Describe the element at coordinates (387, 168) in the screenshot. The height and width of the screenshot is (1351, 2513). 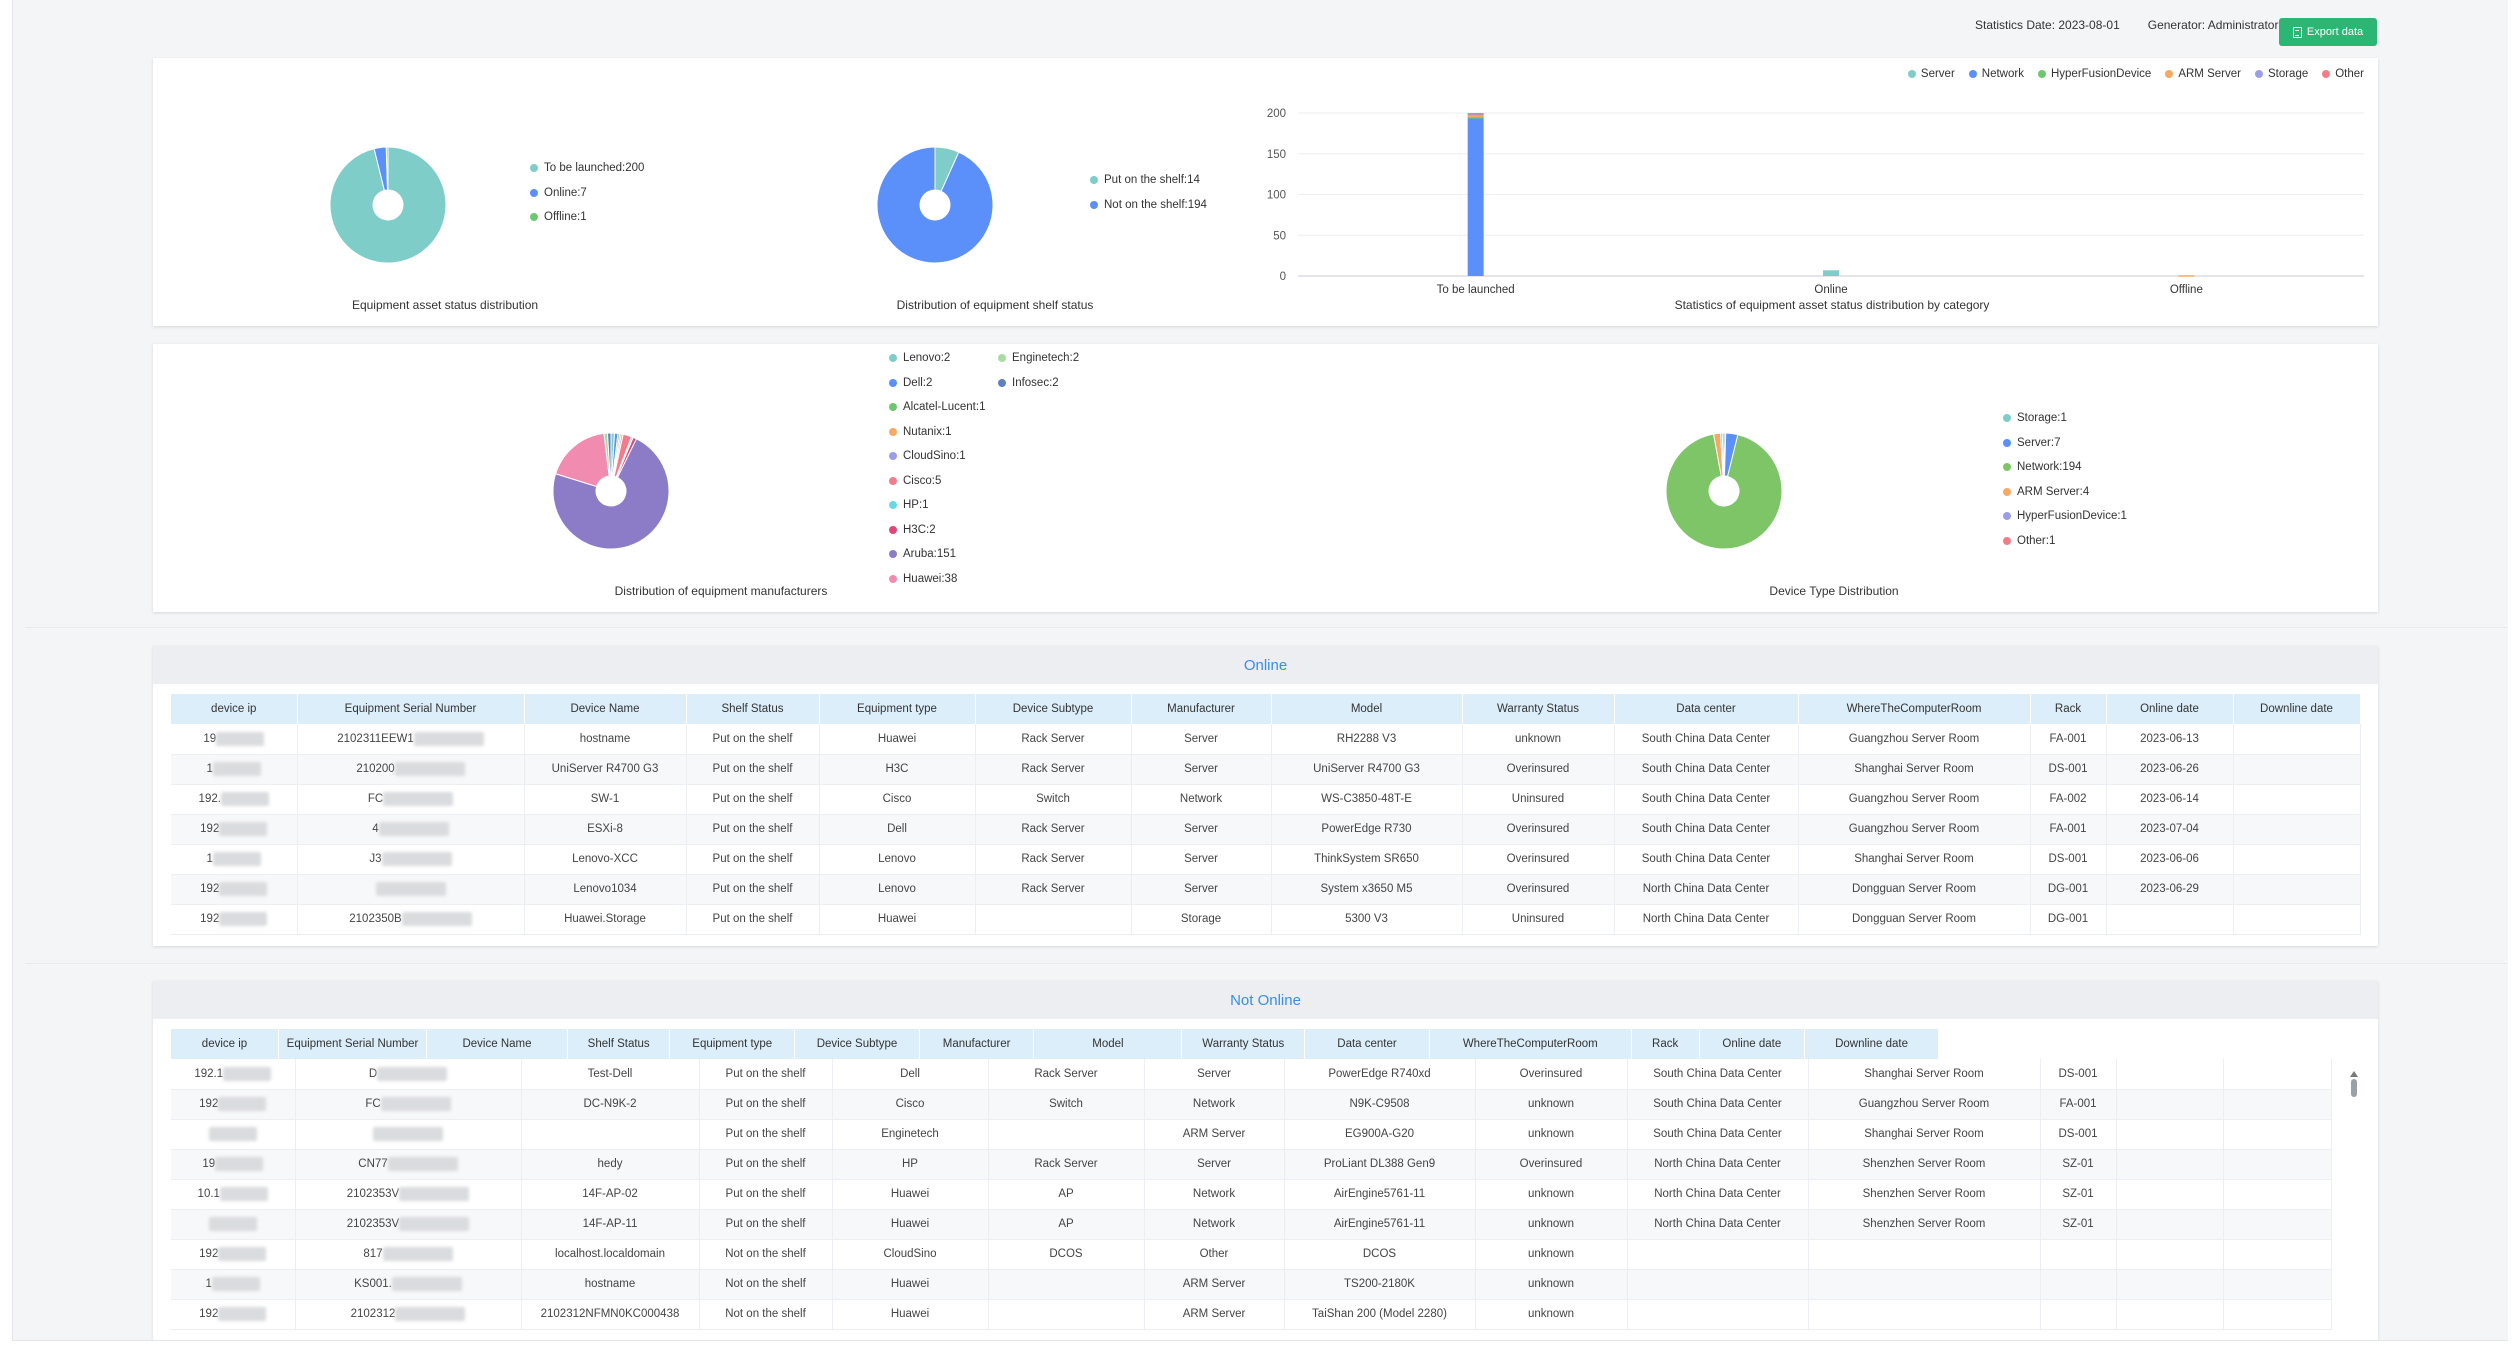
I see `pie-slice-offline` at that location.